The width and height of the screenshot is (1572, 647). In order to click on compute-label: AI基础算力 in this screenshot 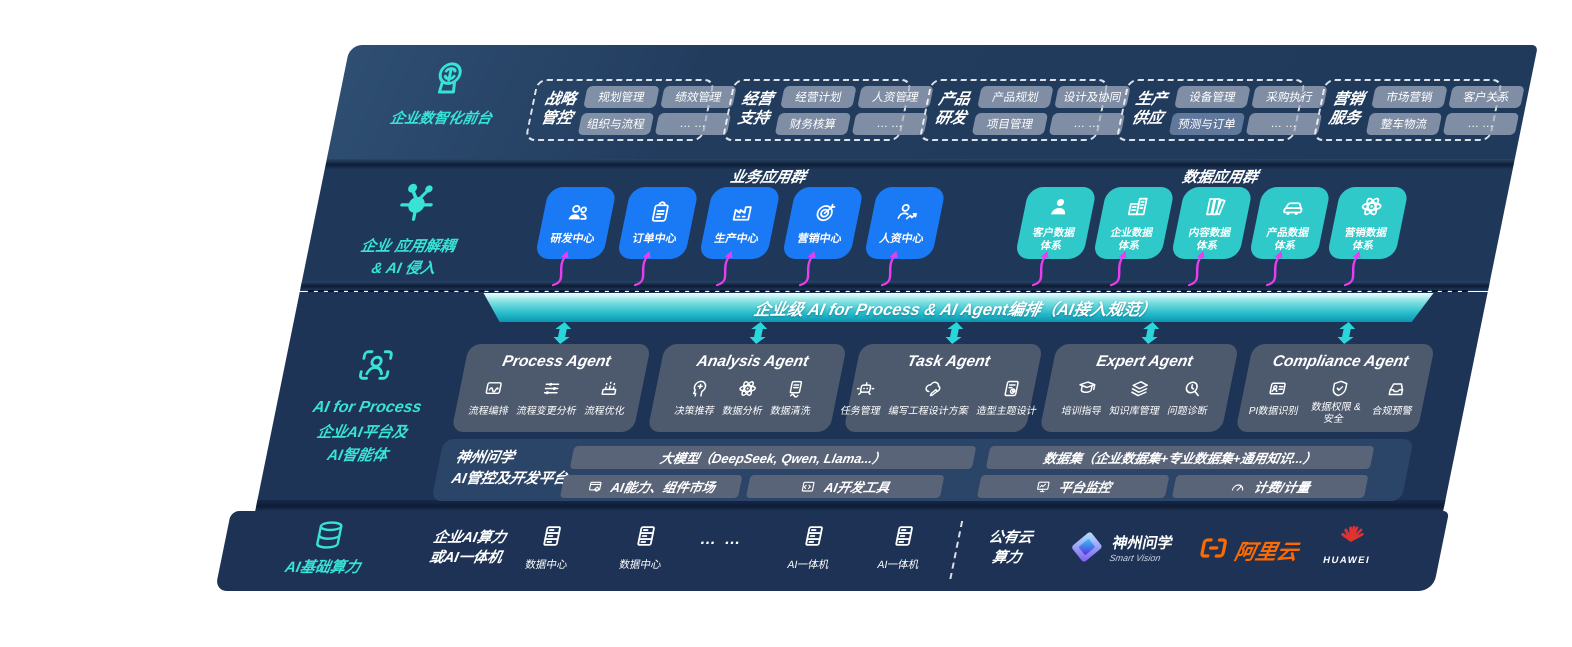, I will do `click(327, 547)`.